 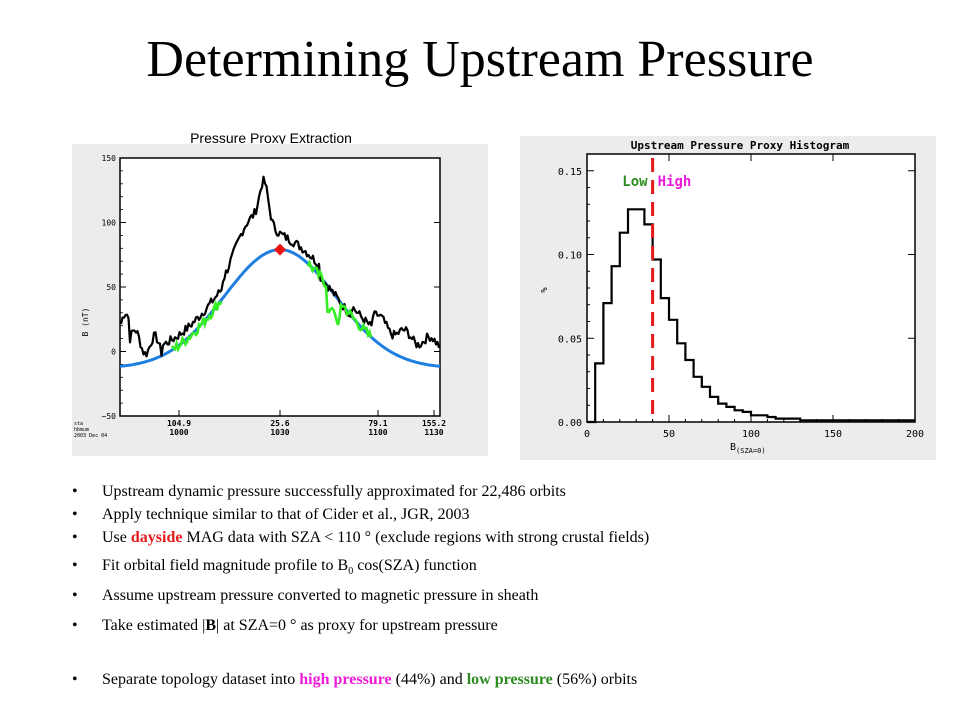 I want to click on y-tick-label: 0.10, so click(x=570, y=256).